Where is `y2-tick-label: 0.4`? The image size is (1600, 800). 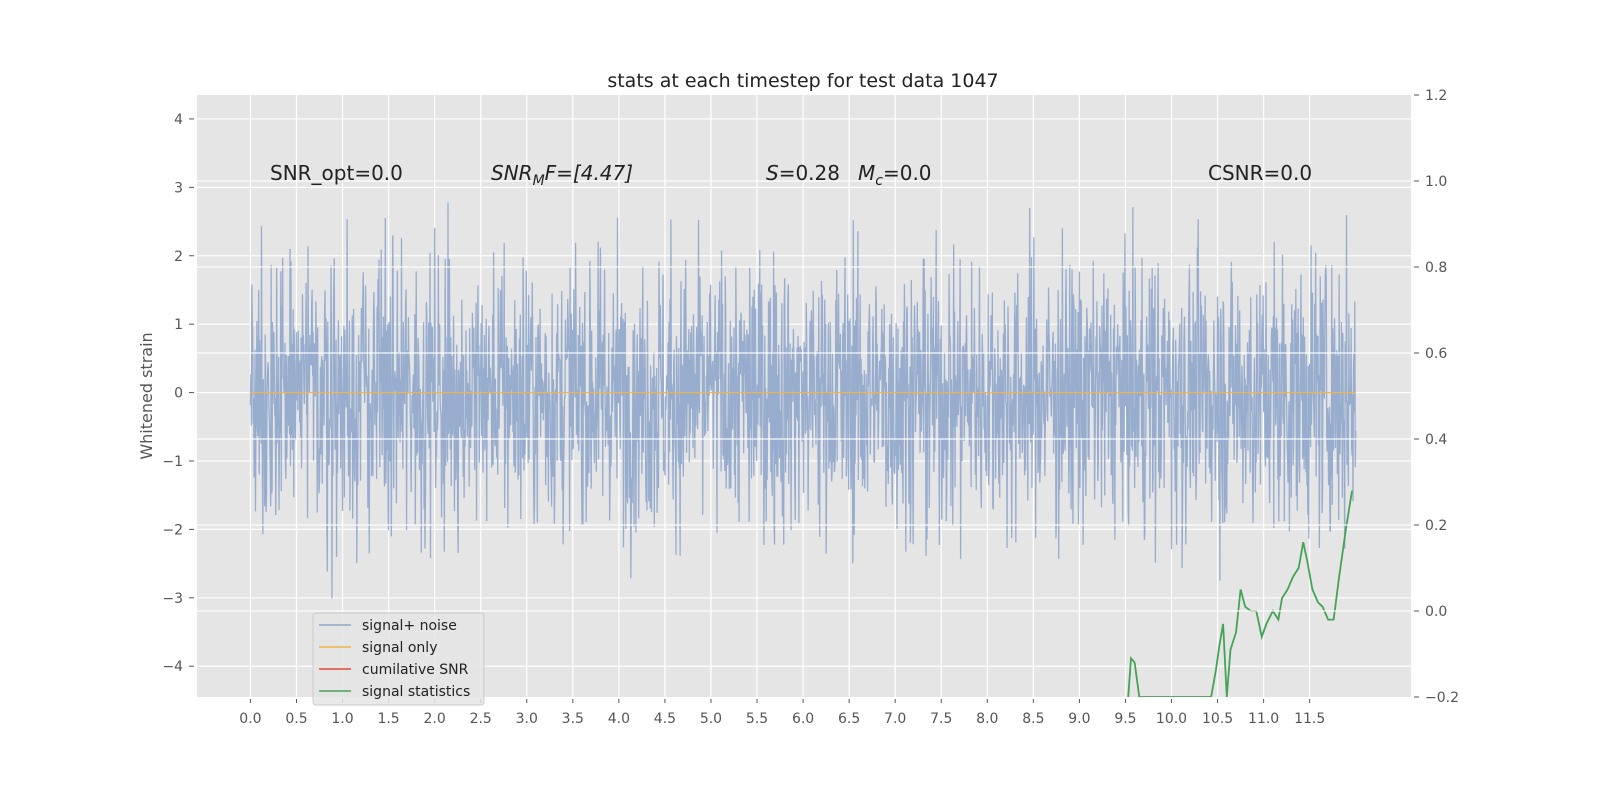
y2-tick-label: 0.4 is located at coordinates (1436, 440).